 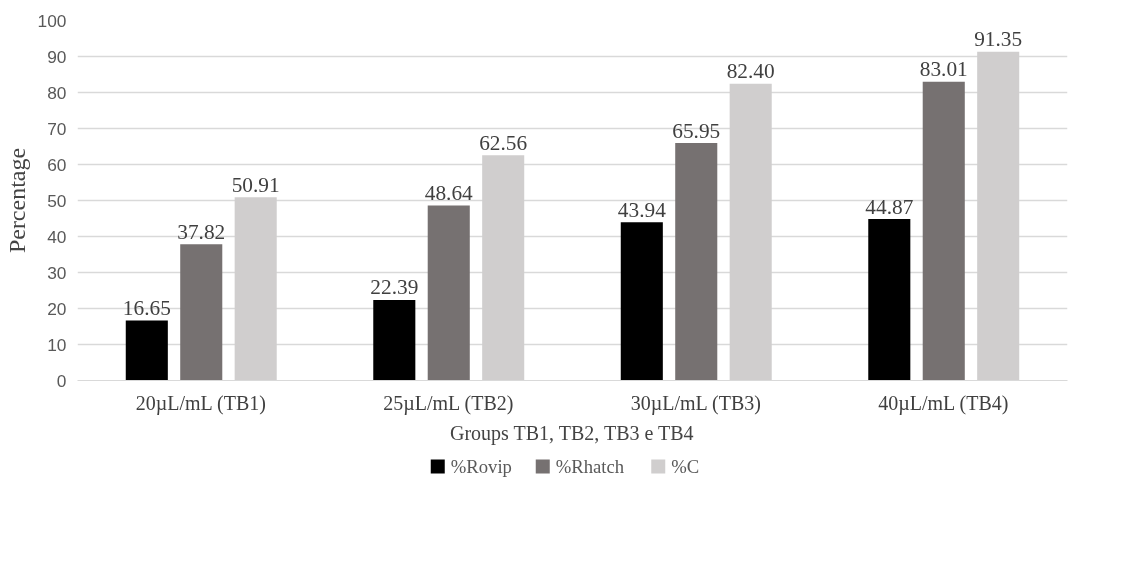 What do you see at coordinates (16, 200) in the screenshot?
I see `y-axis-title: Percentage` at bounding box center [16, 200].